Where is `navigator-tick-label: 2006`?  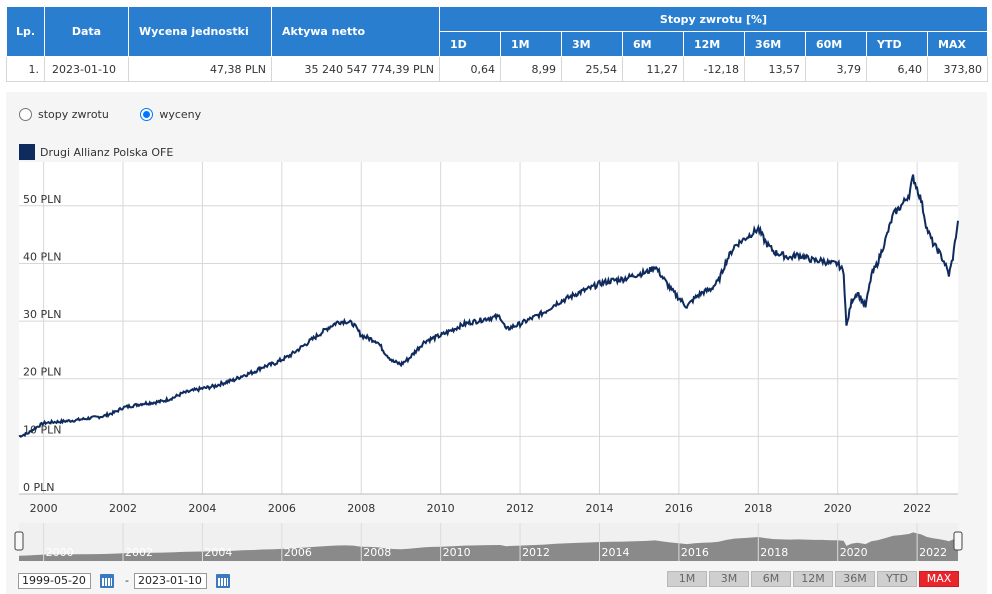 navigator-tick-label: 2006 is located at coordinates (298, 552).